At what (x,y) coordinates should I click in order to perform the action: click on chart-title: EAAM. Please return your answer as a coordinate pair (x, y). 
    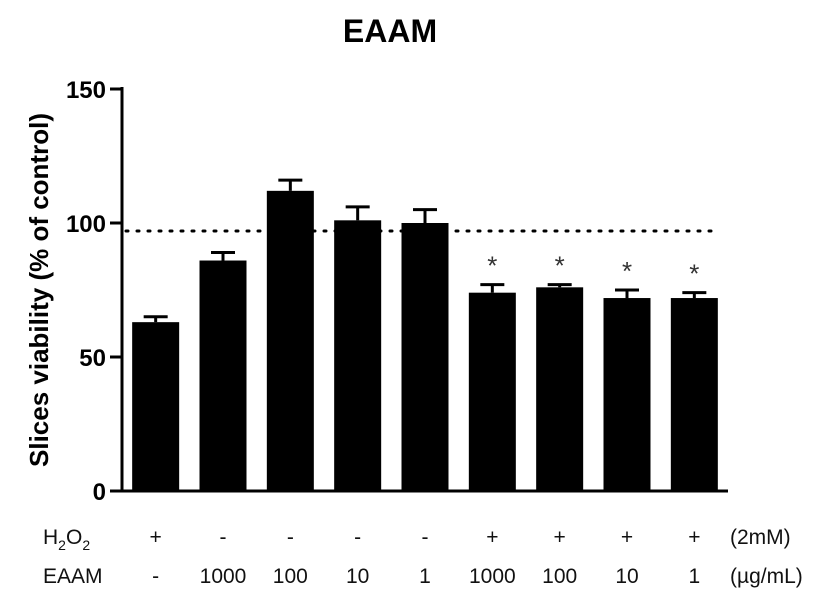
    Looking at the image, I should click on (390, 31).